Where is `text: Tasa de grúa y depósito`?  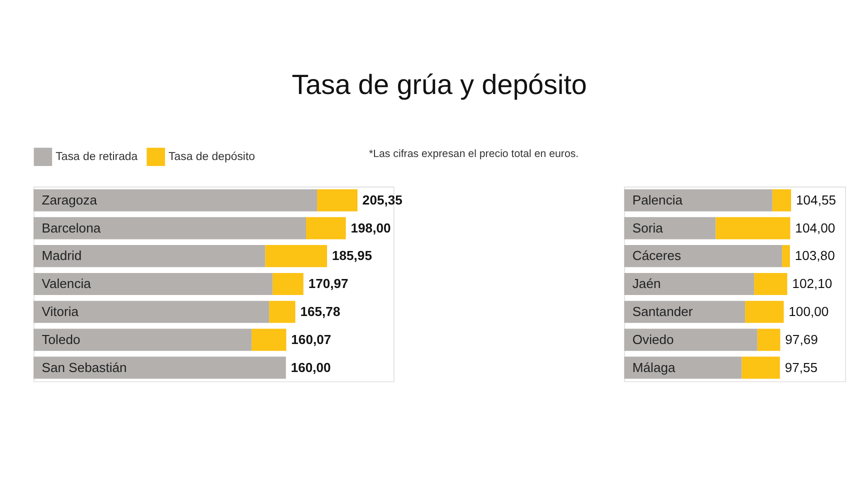
text: Tasa de grúa y depósito is located at coordinates (439, 84).